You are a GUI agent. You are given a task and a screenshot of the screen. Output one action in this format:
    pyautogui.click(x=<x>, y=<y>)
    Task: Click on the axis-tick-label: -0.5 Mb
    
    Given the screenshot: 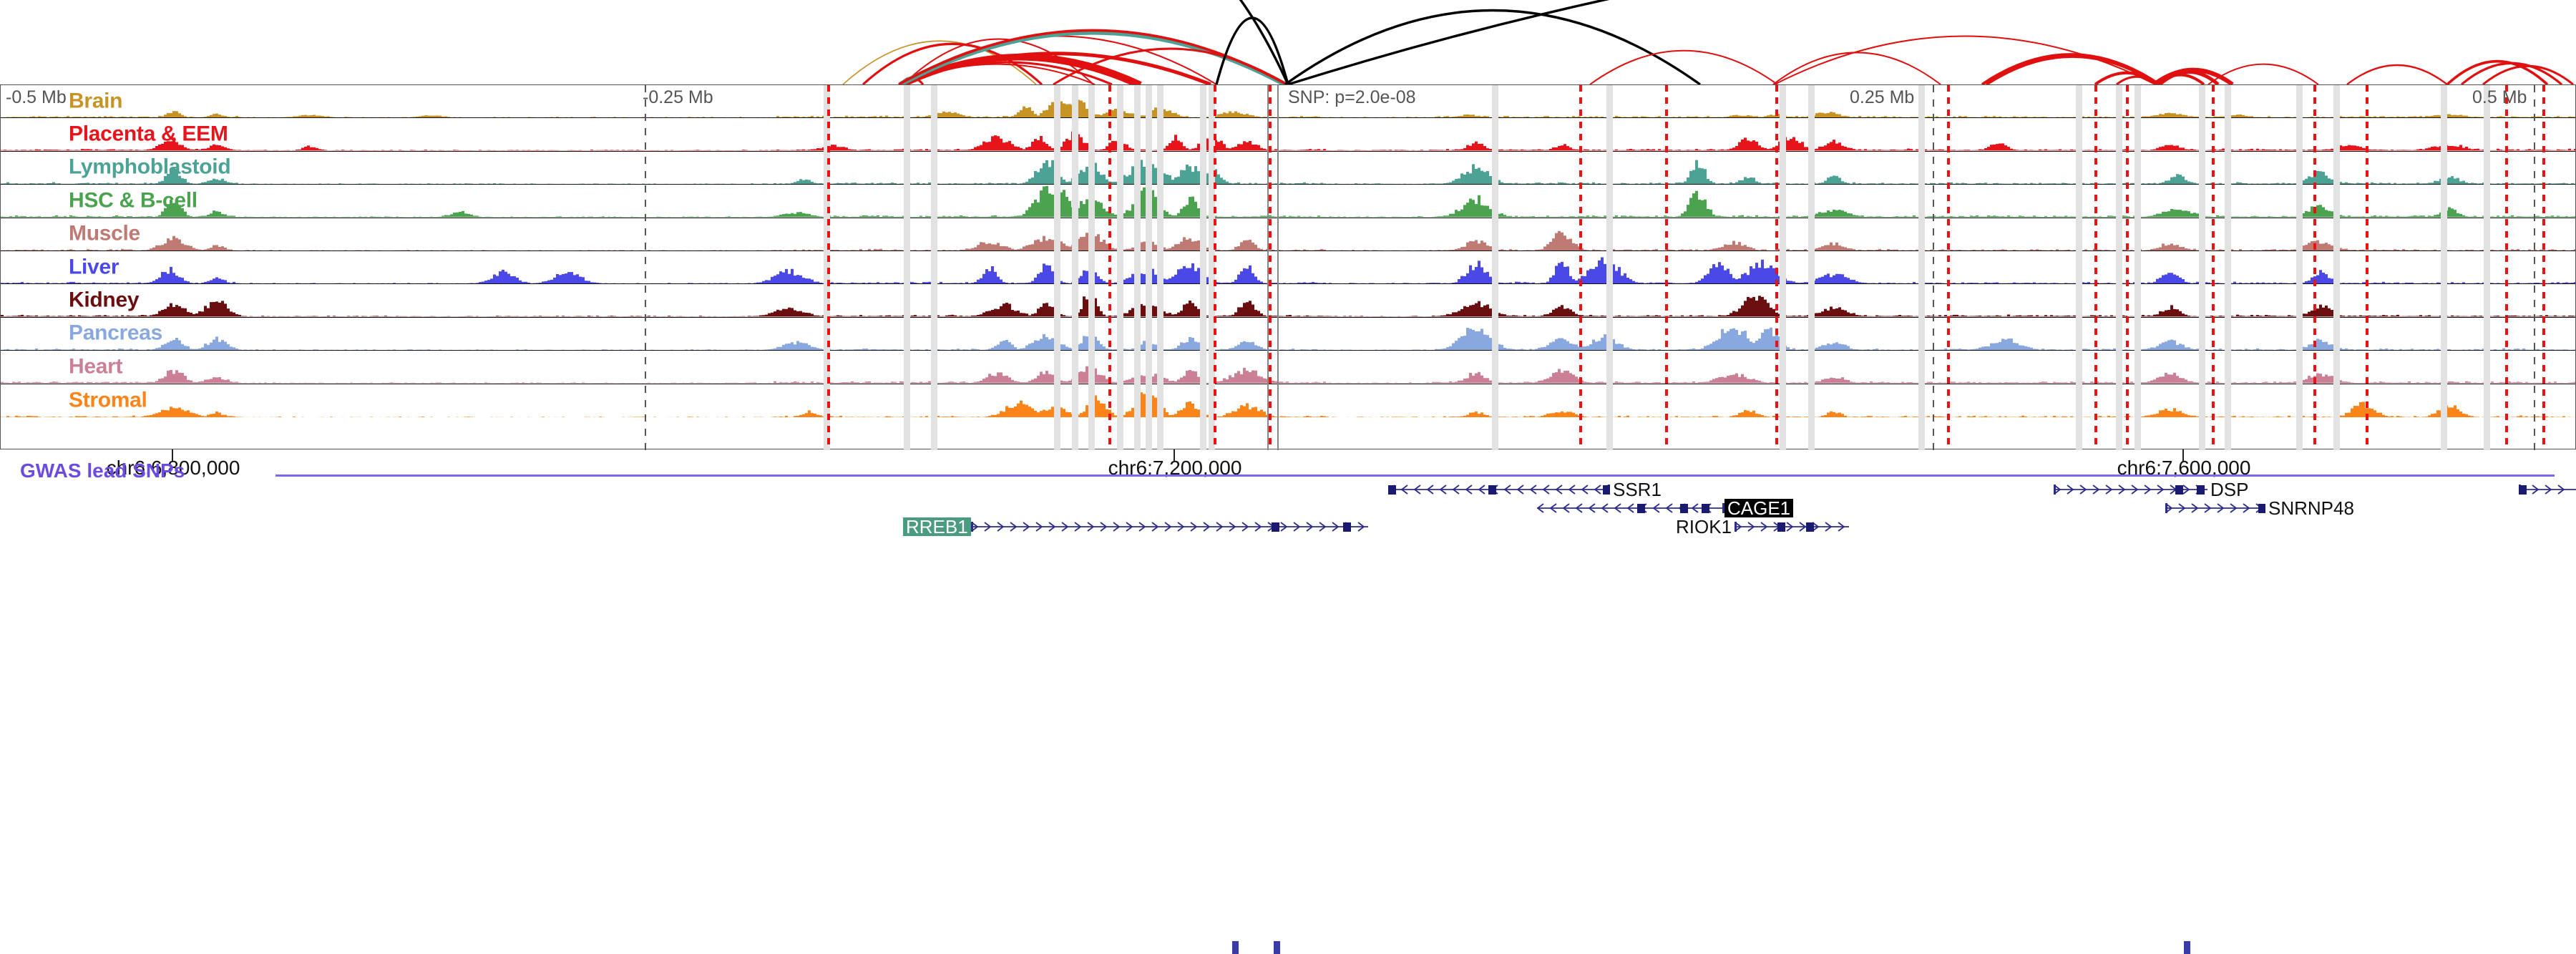 What is the action you would take?
    pyautogui.click(x=36, y=97)
    